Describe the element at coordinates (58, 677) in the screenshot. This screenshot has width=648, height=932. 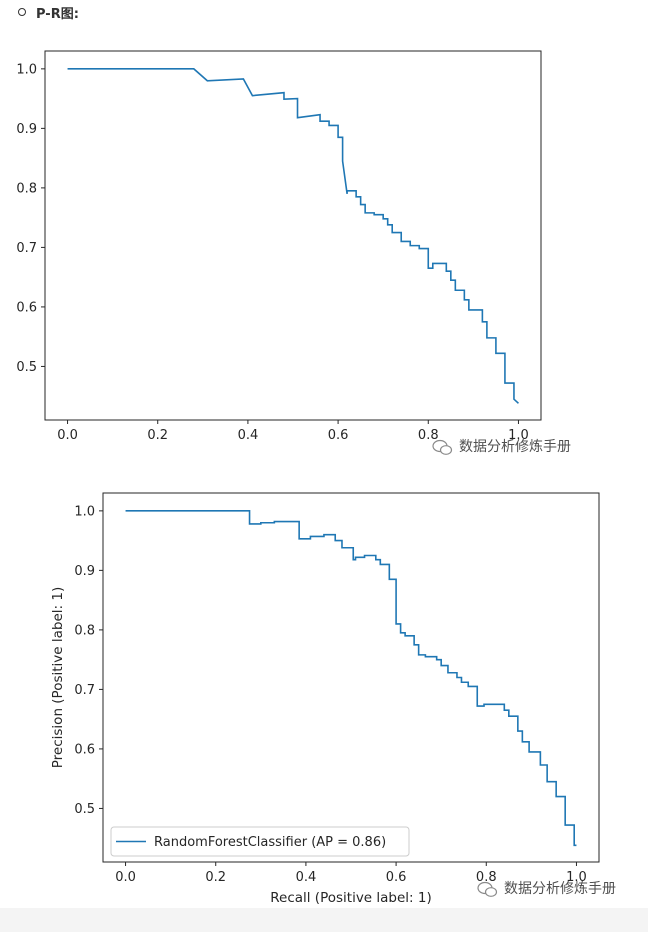
I see `y-axis-label: Precision (Positive label: 1)` at that location.